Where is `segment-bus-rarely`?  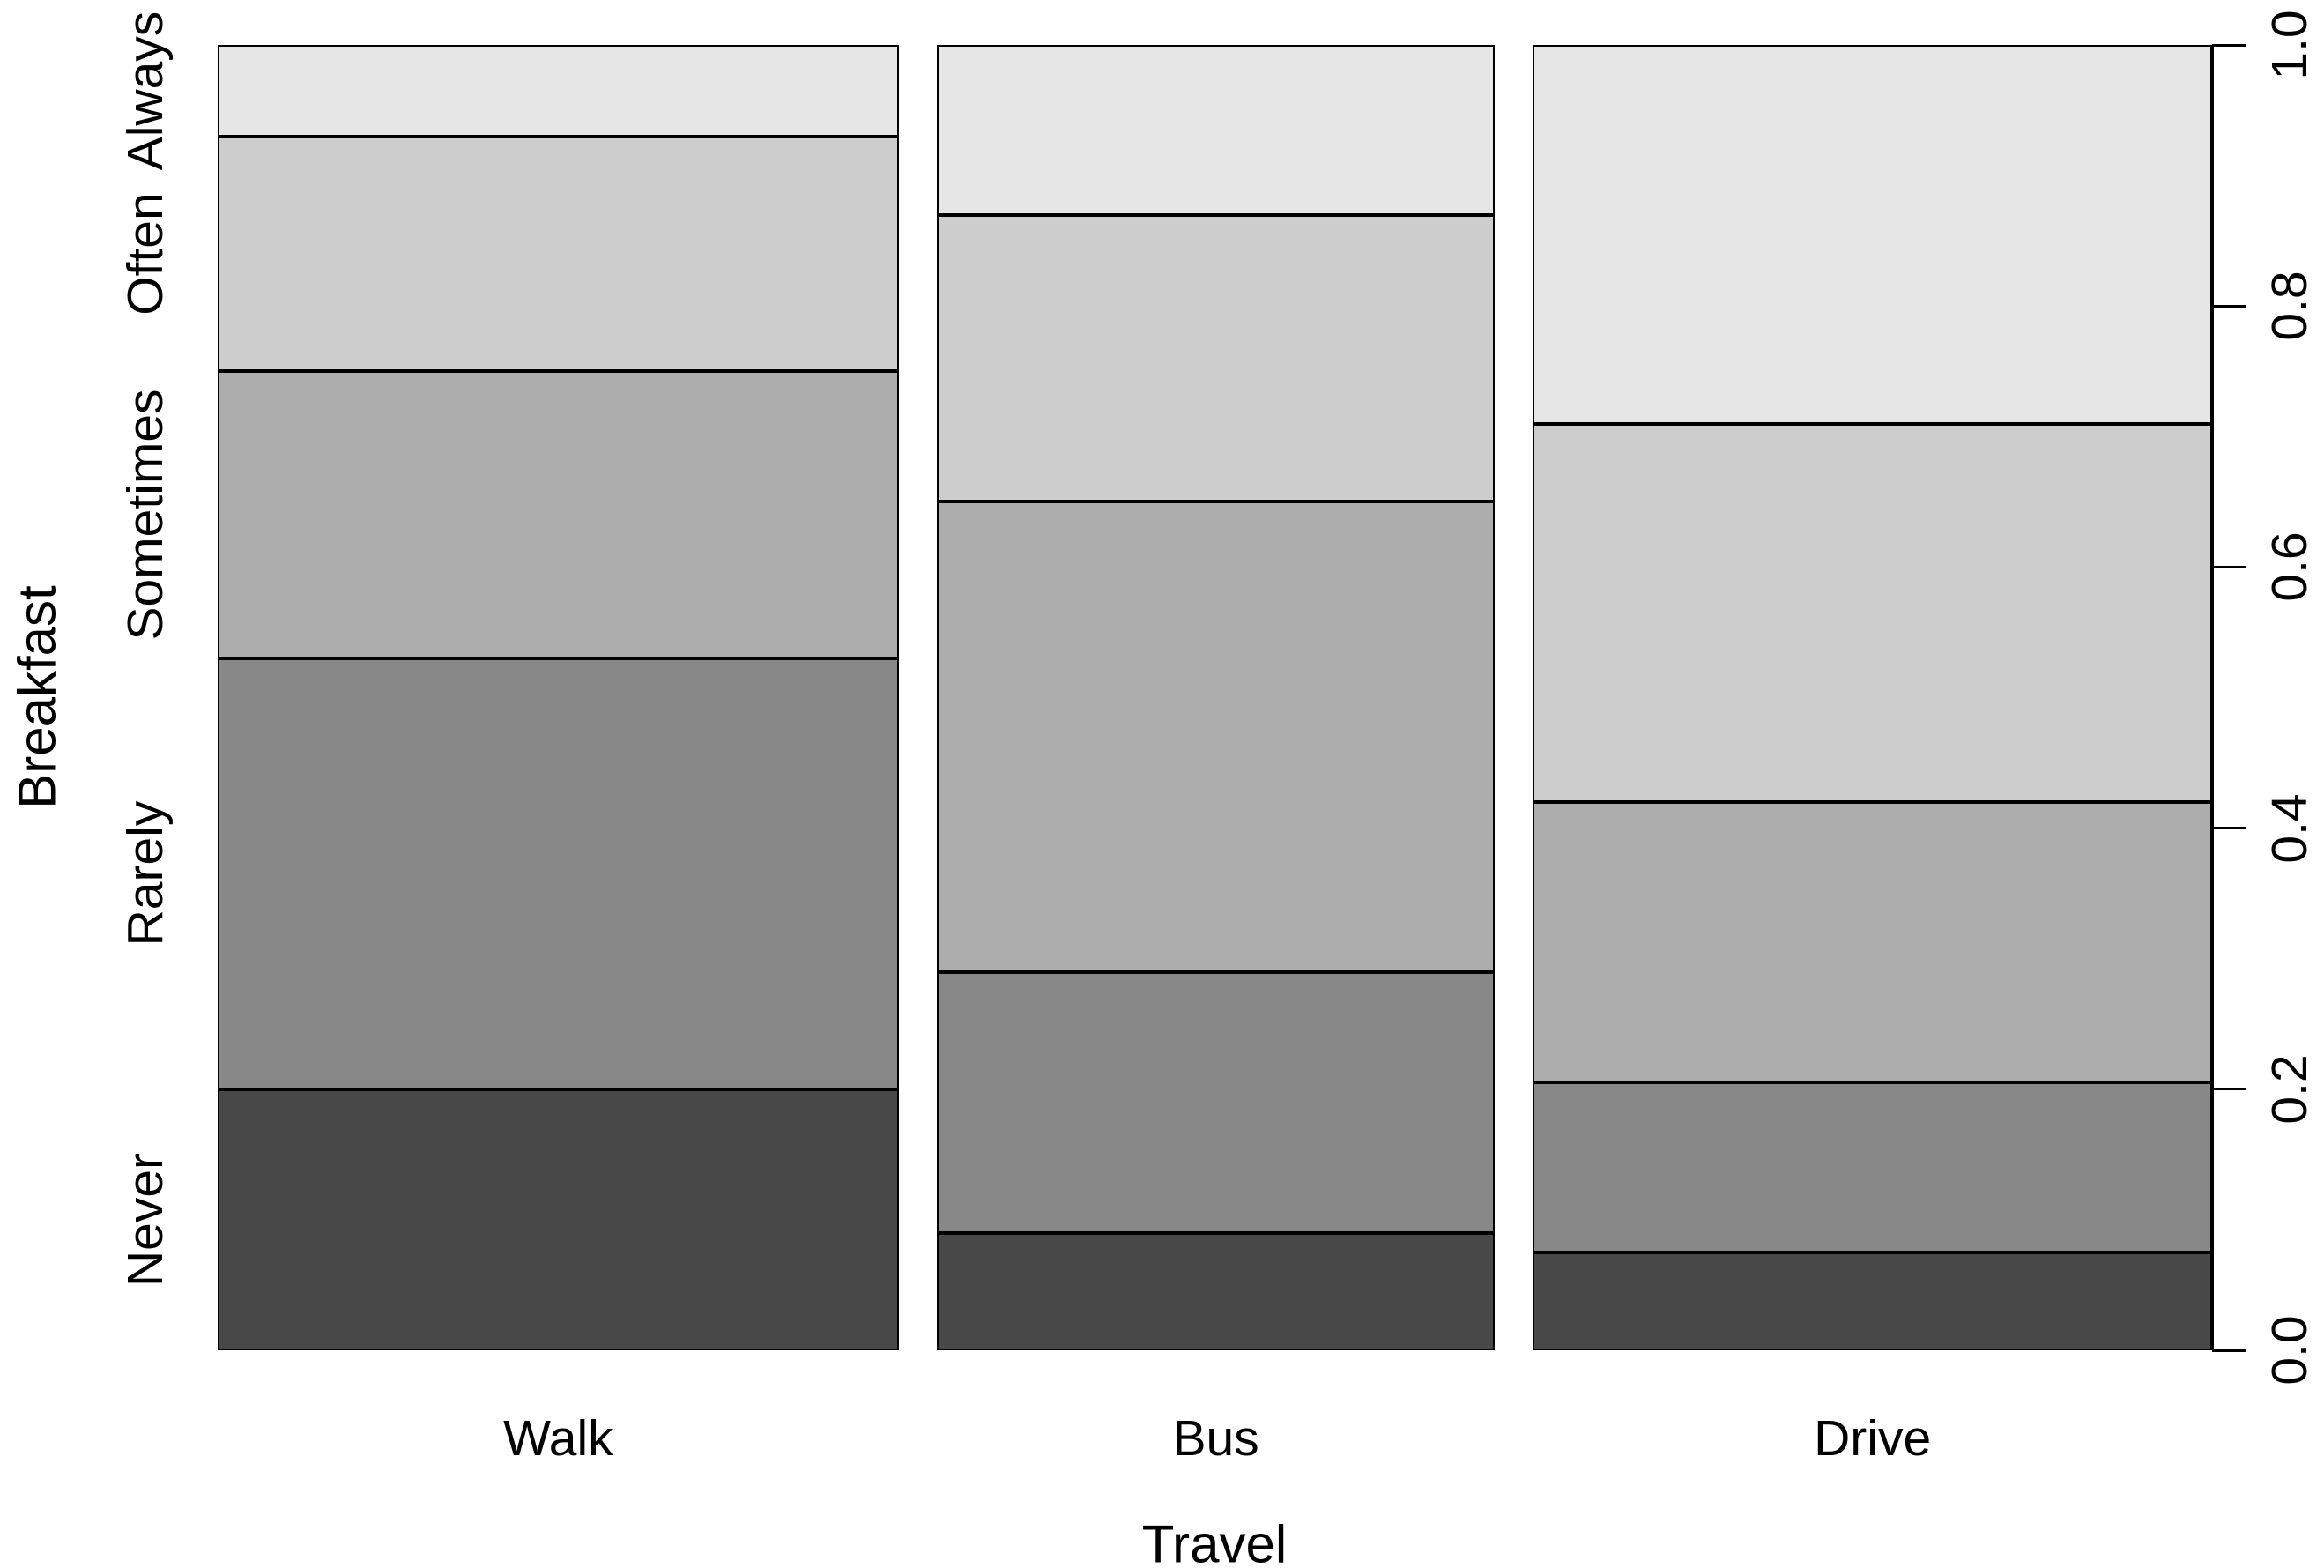
segment-bus-rarely is located at coordinates (1216, 1102).